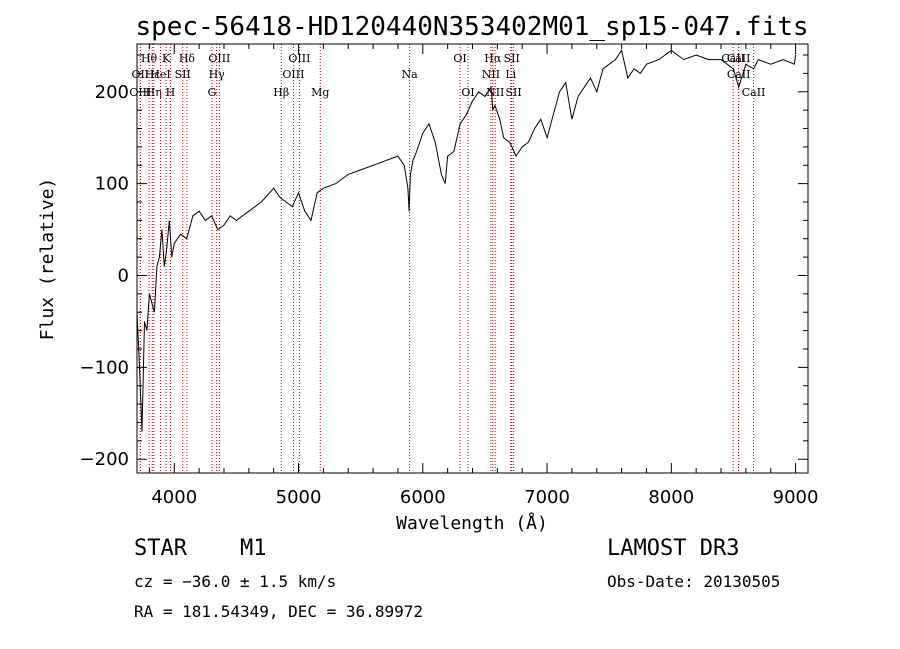 The image size is (900, 649). Describe the element at coordinates (281, 92) in the screenshot. I see `line-marker-label: Hβ` at that location.